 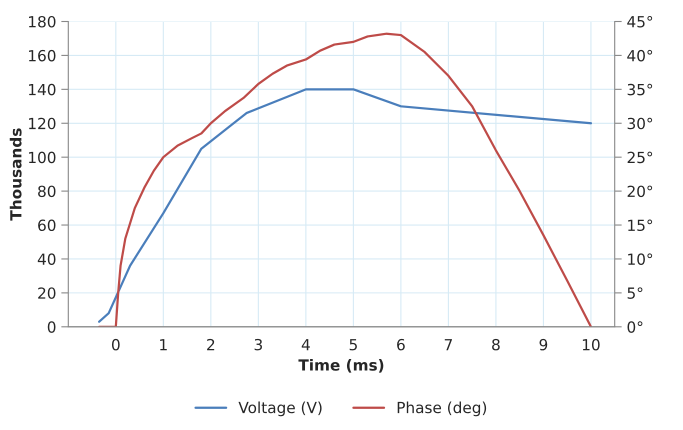 I want to click on y-tick-label: 0, so click(x=52, y=327).